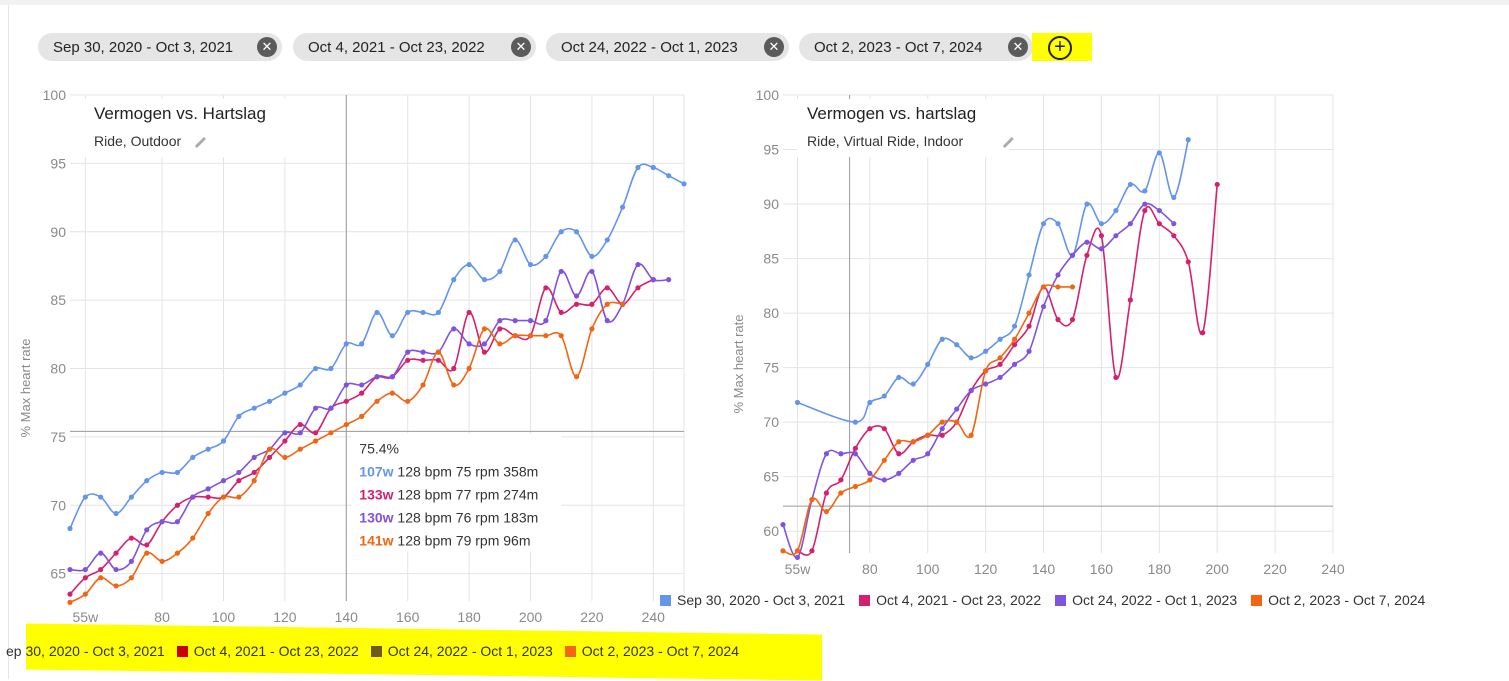 The height and width of the screenshot is (681, 1509). Describe the element at coordinates (58, 369) in the screenshot. I see `y-tick-label: 80` at that location.